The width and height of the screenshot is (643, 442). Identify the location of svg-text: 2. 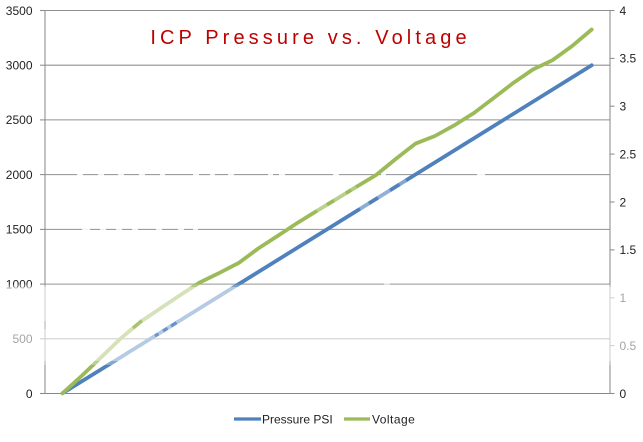
(623, 202).